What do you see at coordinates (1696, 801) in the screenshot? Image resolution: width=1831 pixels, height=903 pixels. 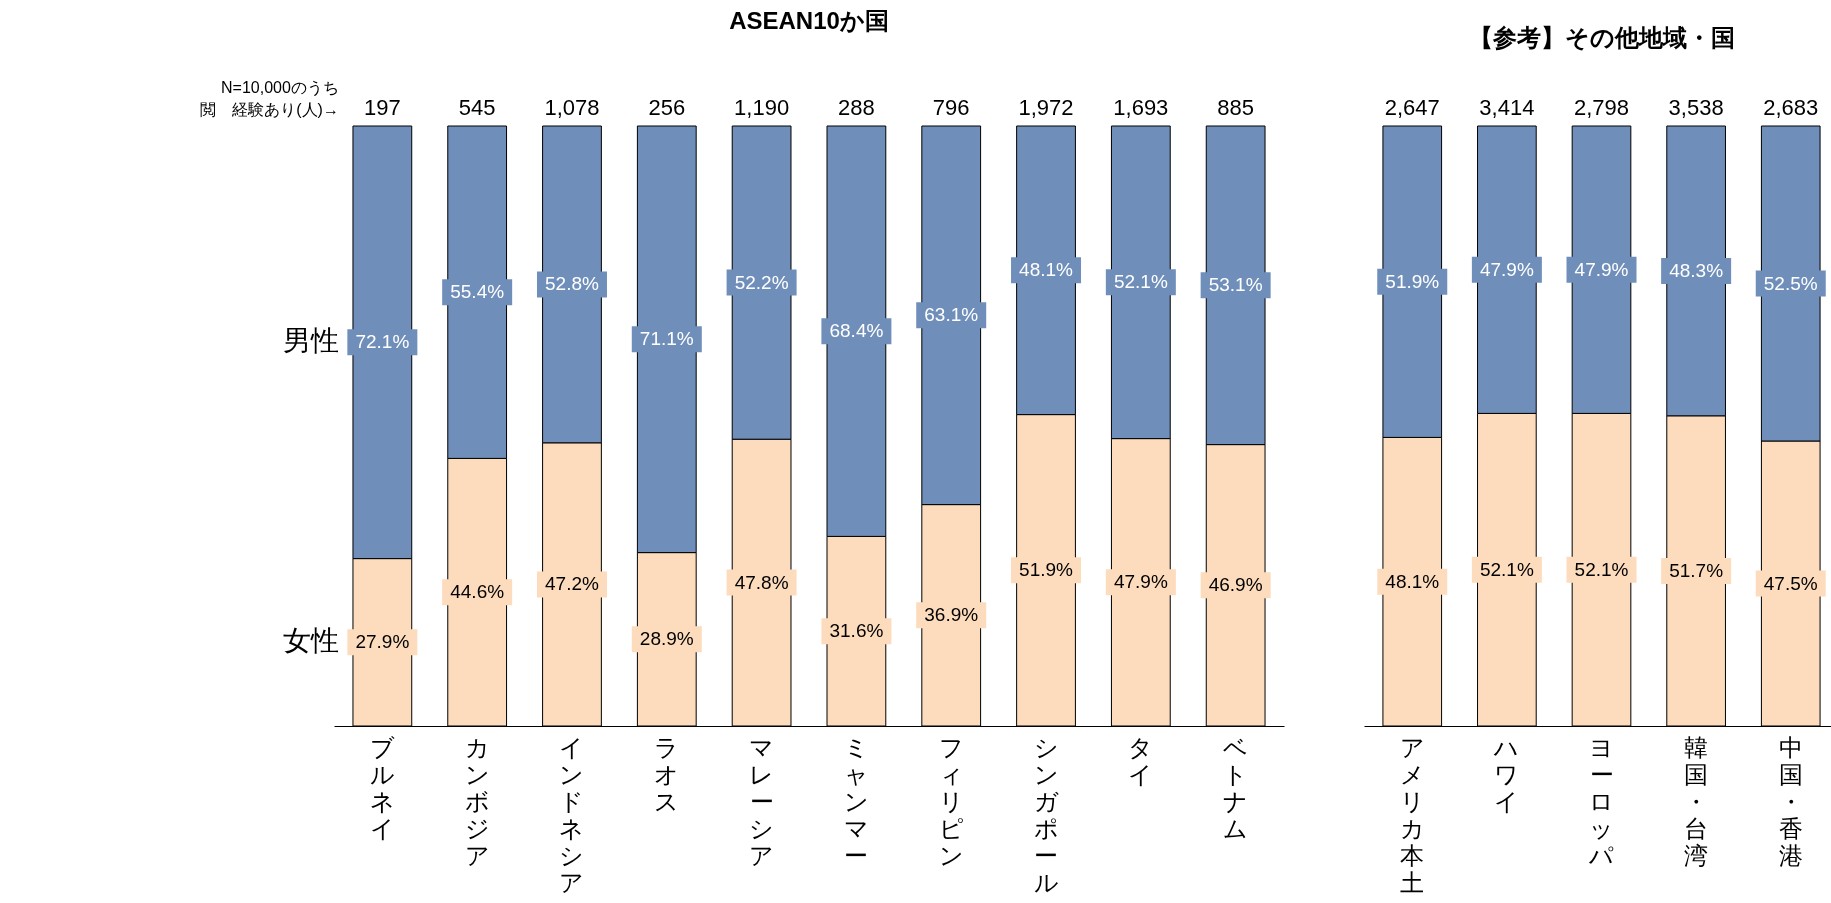 I see `x-tick-label: 韓国・台湾` at bounding box center [1696, 801].